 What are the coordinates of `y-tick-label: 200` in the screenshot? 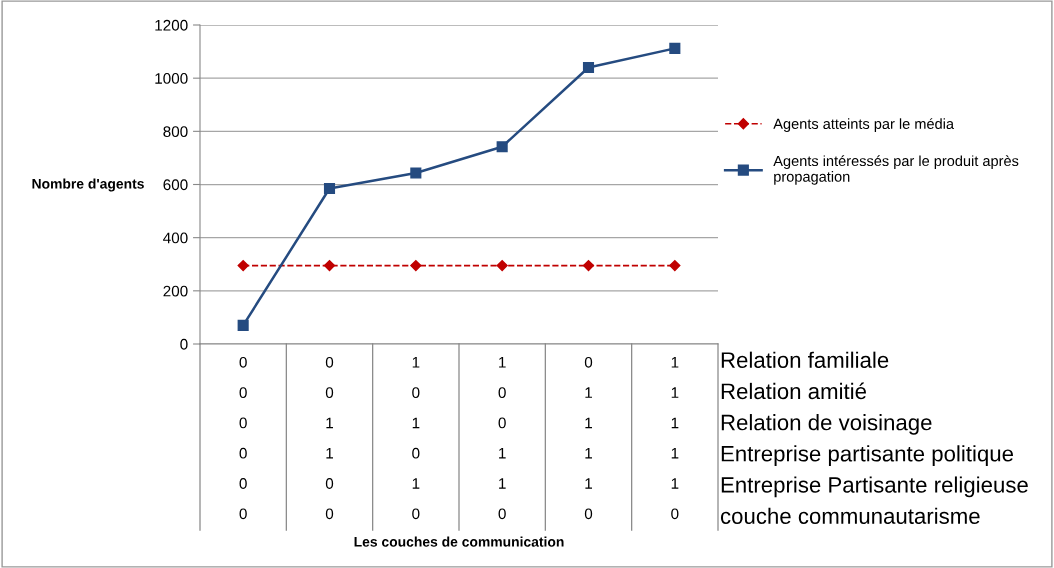 It's located at (175, 291).